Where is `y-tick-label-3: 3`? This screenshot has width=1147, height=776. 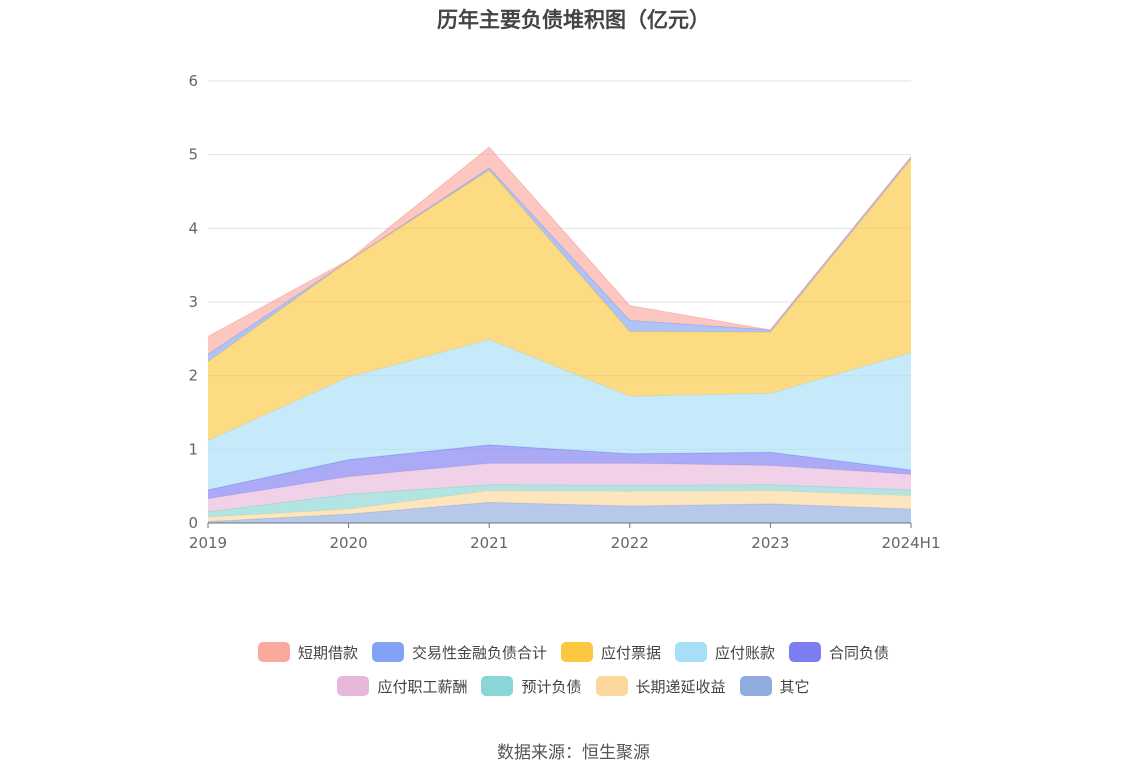 y-tick-label-3: 3 is located at coordinates (193, 302).